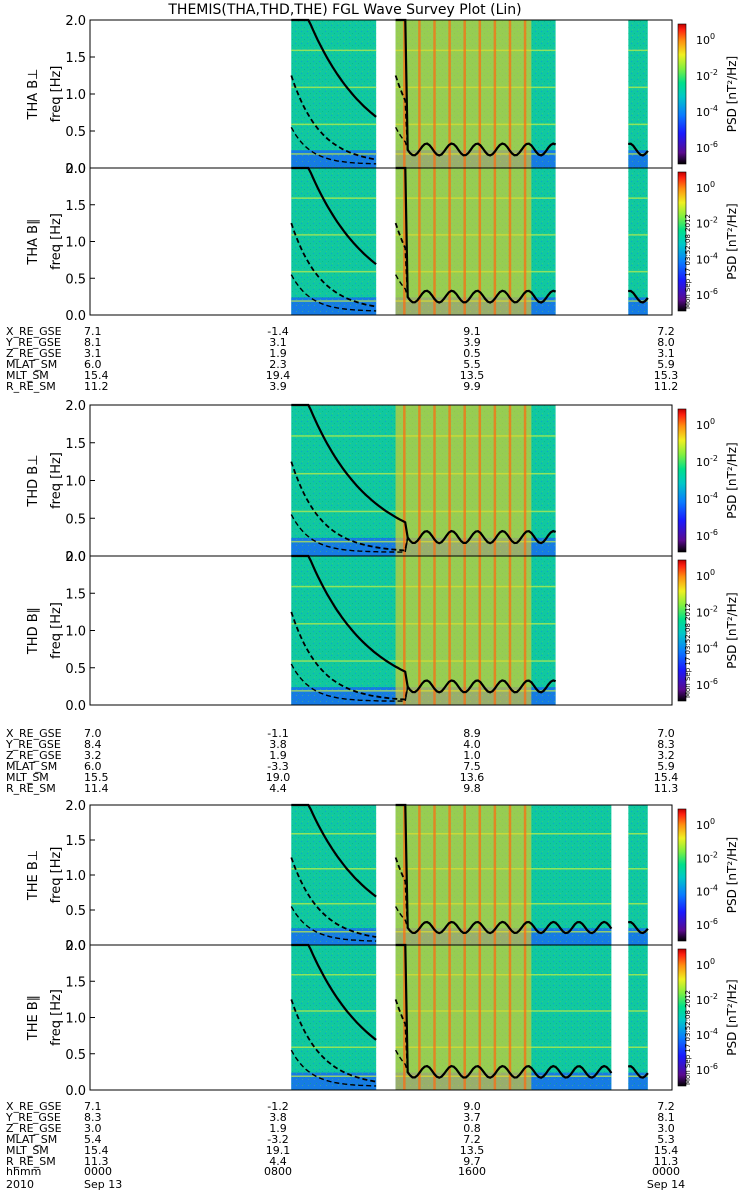 The width and height of the screenshot is (750, 1200). I want to click on orbit-value: 9.1, so click(472, 331).